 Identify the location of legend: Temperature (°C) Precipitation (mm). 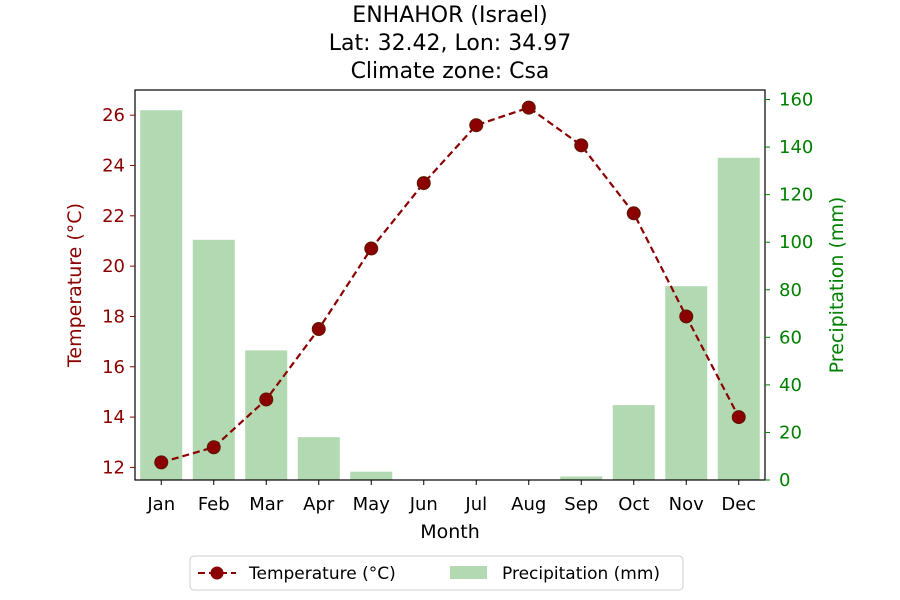
(436, 573).